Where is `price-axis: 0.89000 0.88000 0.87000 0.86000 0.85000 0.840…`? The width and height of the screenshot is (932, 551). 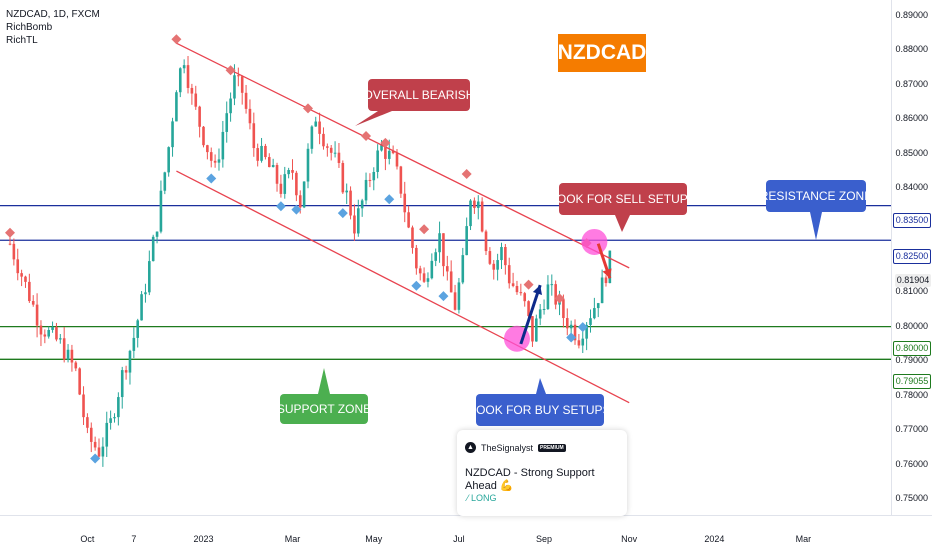
price-axis: 0.89000 0.88000 0.87000 0.86000 0.85000 0.840… is located at coordinates (911, 257).